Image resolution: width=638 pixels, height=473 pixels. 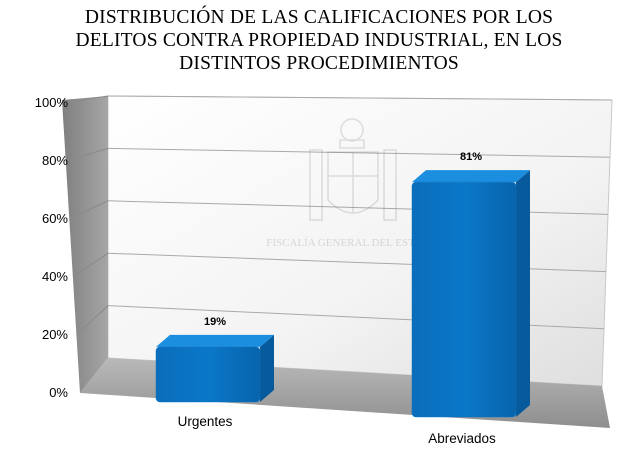 I want to click on y-tick-label: 100%, so click(x=52, y=102).